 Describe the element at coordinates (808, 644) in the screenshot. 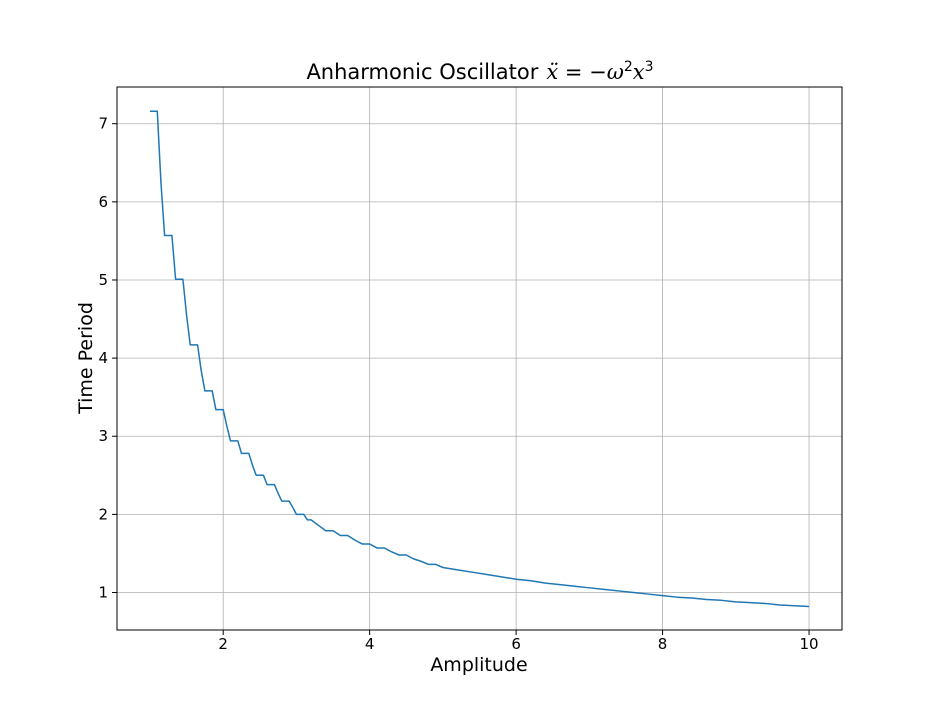

I see `x-tick-label: 10` at that location.